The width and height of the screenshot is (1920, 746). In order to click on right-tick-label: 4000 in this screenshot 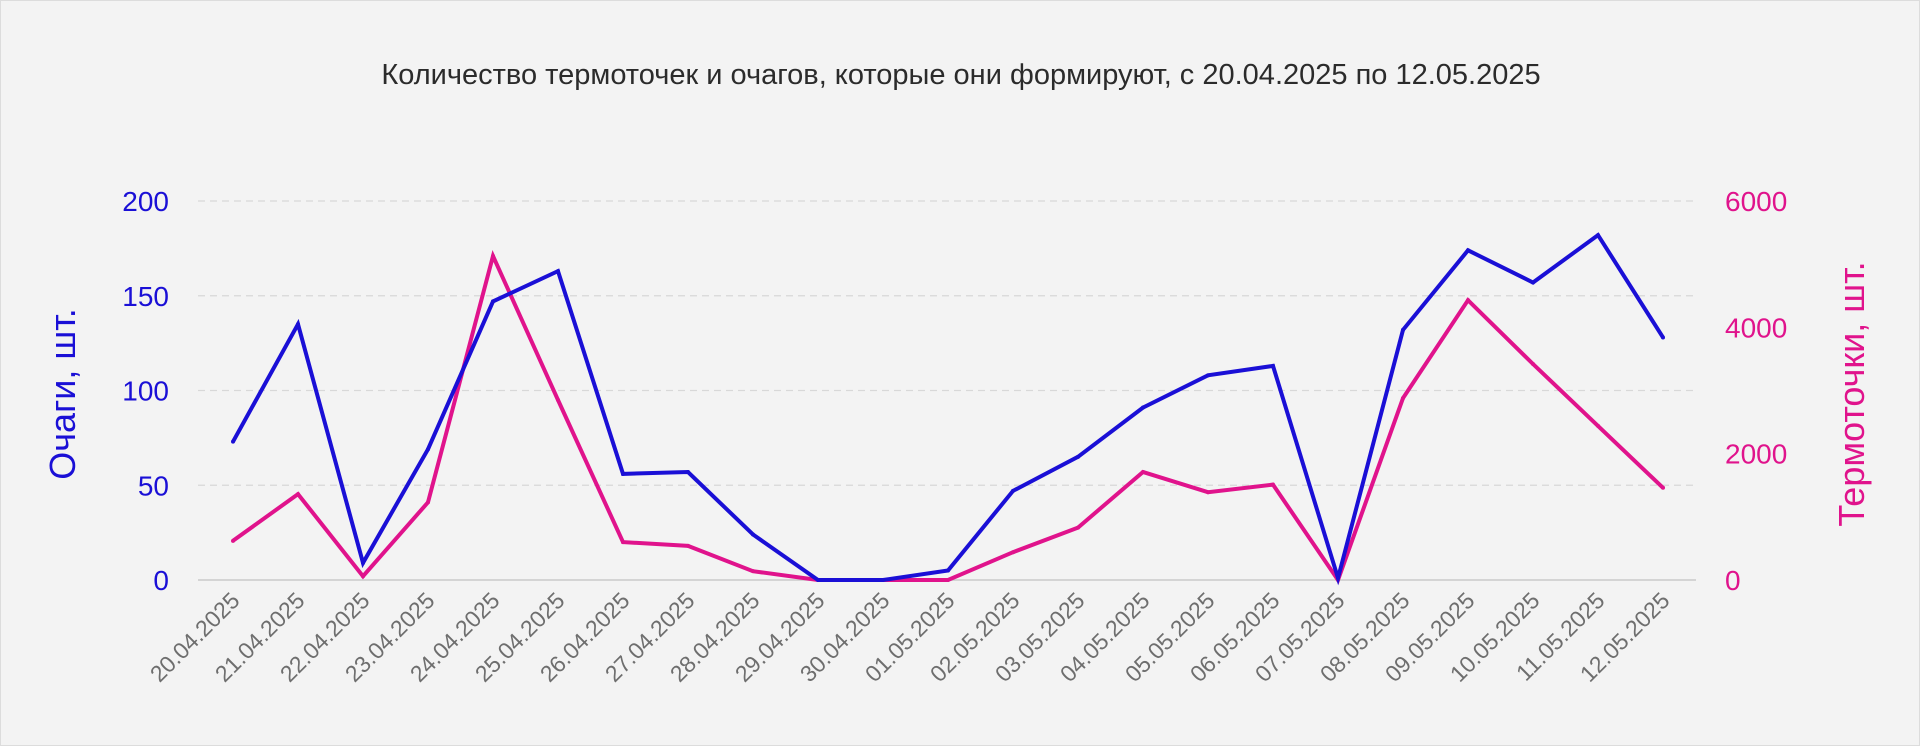, I will do `click(1756, 327)`.